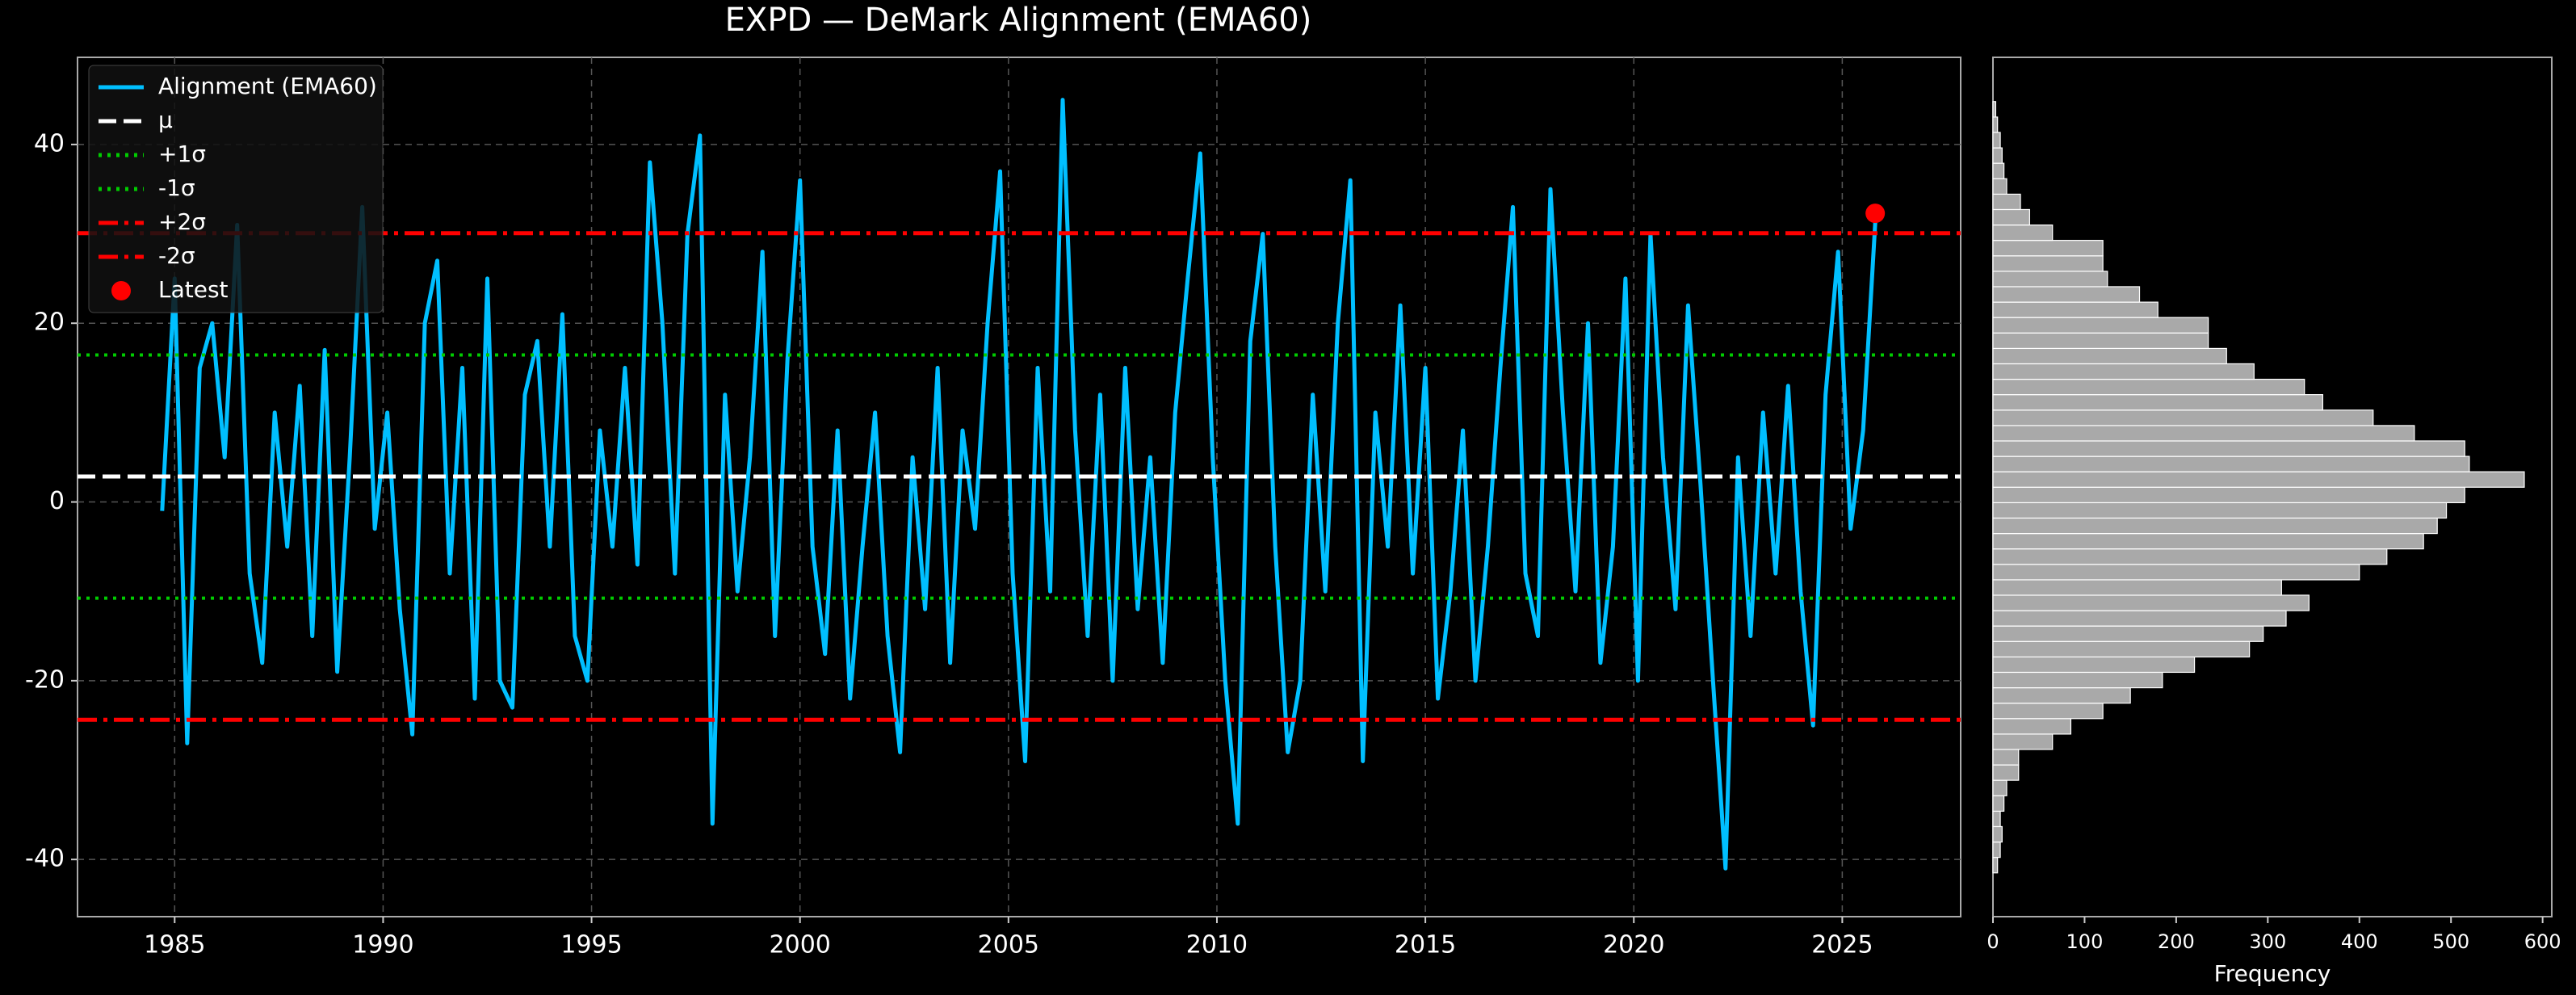 Image resolution: width=2576 pixels, height=995 pixels. Describe the element at coordinates (182, 221) in the screenshot. I see `legend-label: +2σ` at that location.